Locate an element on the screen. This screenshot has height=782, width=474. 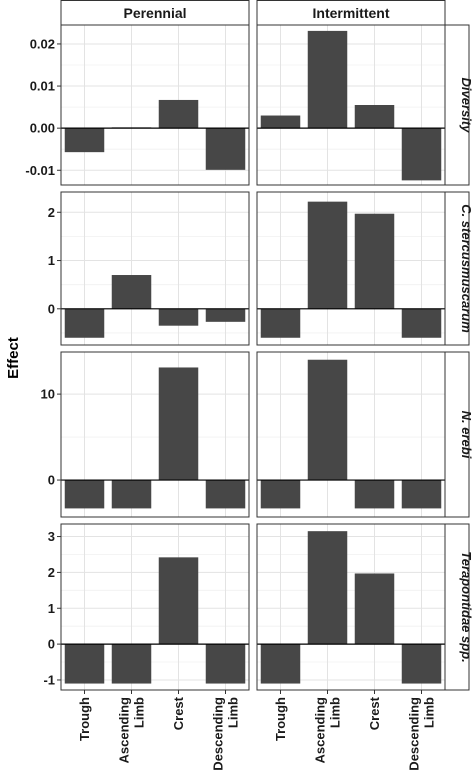
y-tick-label: 0.00 is located at coordinates (42, 128).